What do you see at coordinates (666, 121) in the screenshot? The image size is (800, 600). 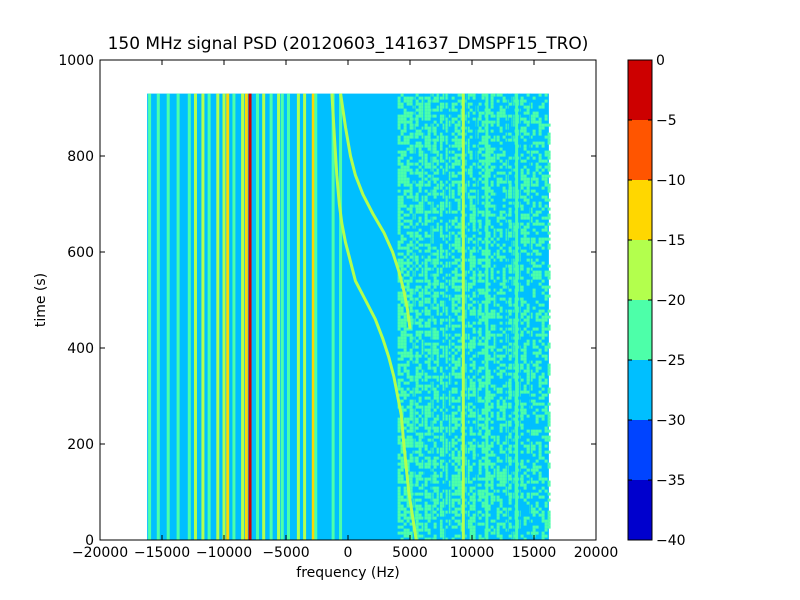 I see `colorbar-tick-label: −5` at bounding box center [666, 121].